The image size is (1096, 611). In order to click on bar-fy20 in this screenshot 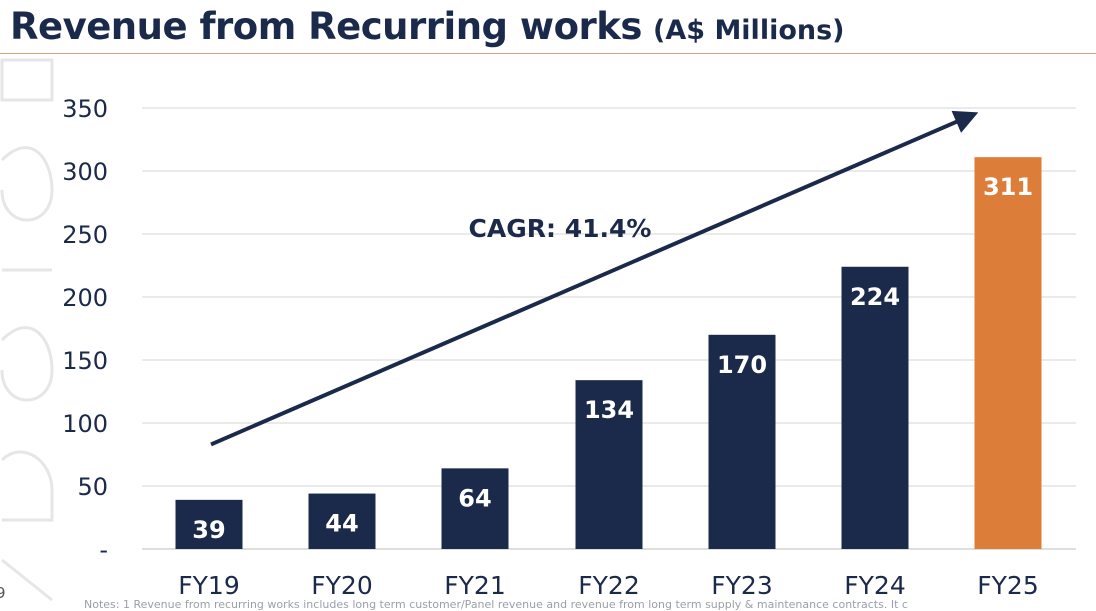, I will do `click(342, 521)`.